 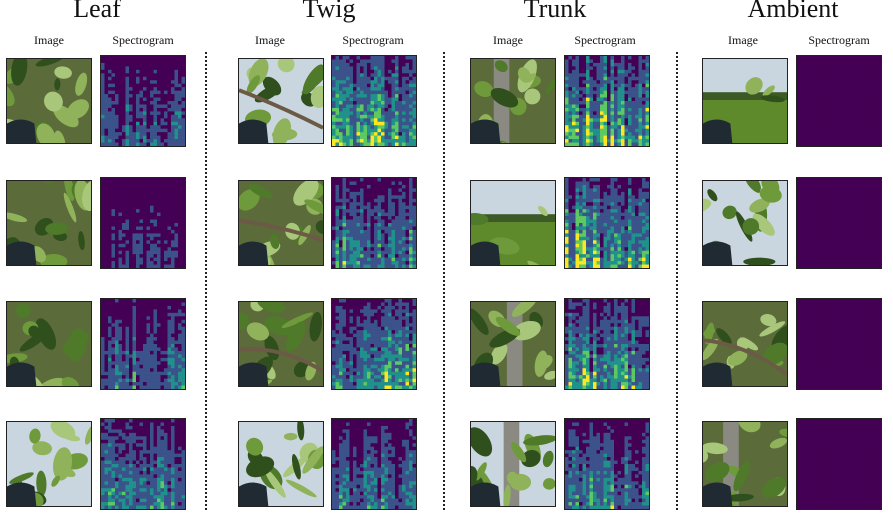 I want to click on group-title-ambient: Ambient, so click(x=793, y=11).